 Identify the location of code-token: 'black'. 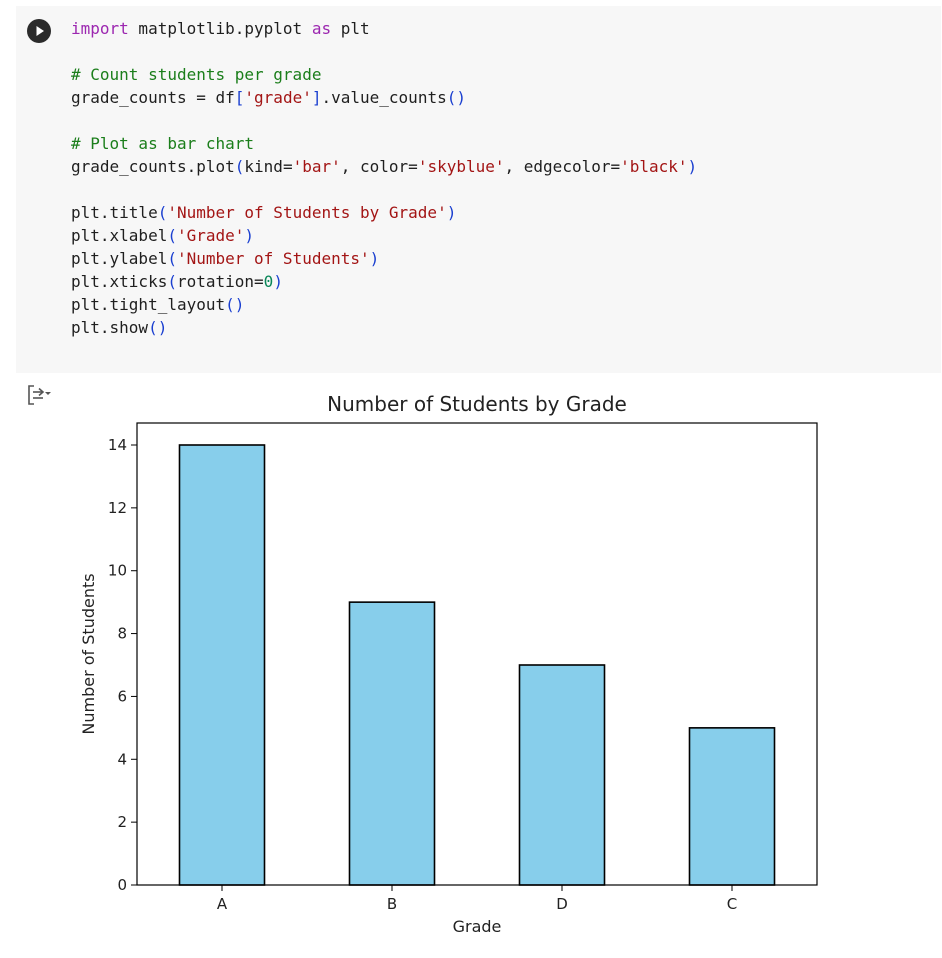
(654, 166).